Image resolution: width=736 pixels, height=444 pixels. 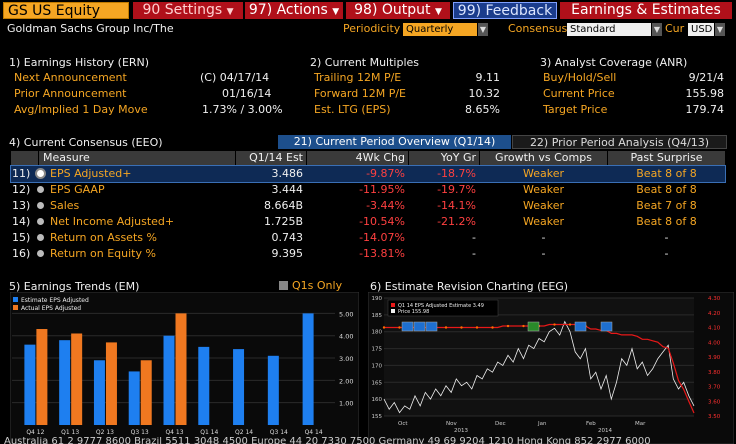 What do you see at coordinates (443, 308) in the screenshot?
I see `legend-box` at bounding box center [443, 308].